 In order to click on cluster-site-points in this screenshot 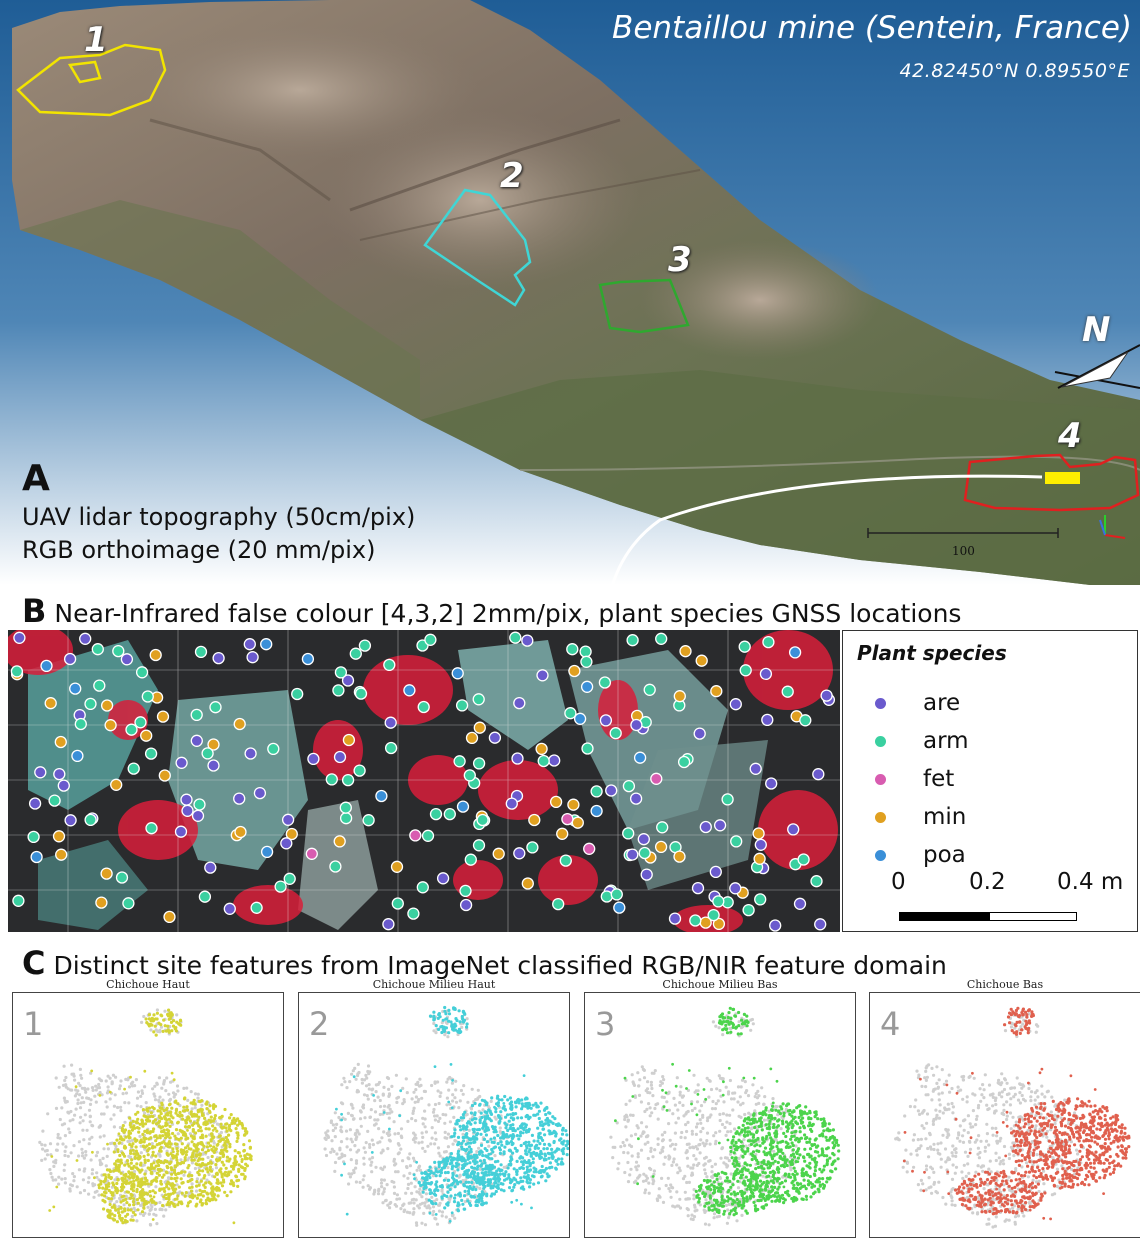, I will do `click(727, 1111)`.